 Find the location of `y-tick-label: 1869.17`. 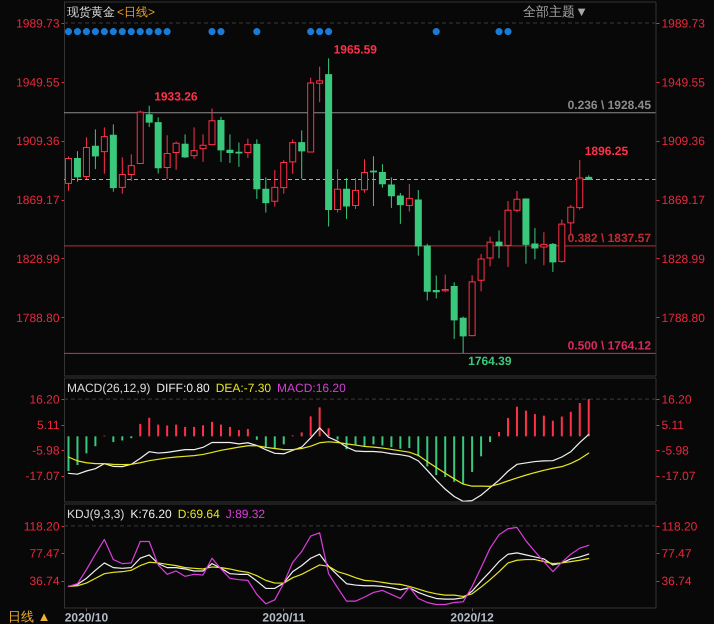

y-tick-label: 1869.17 is located at coordinates (38, 200).